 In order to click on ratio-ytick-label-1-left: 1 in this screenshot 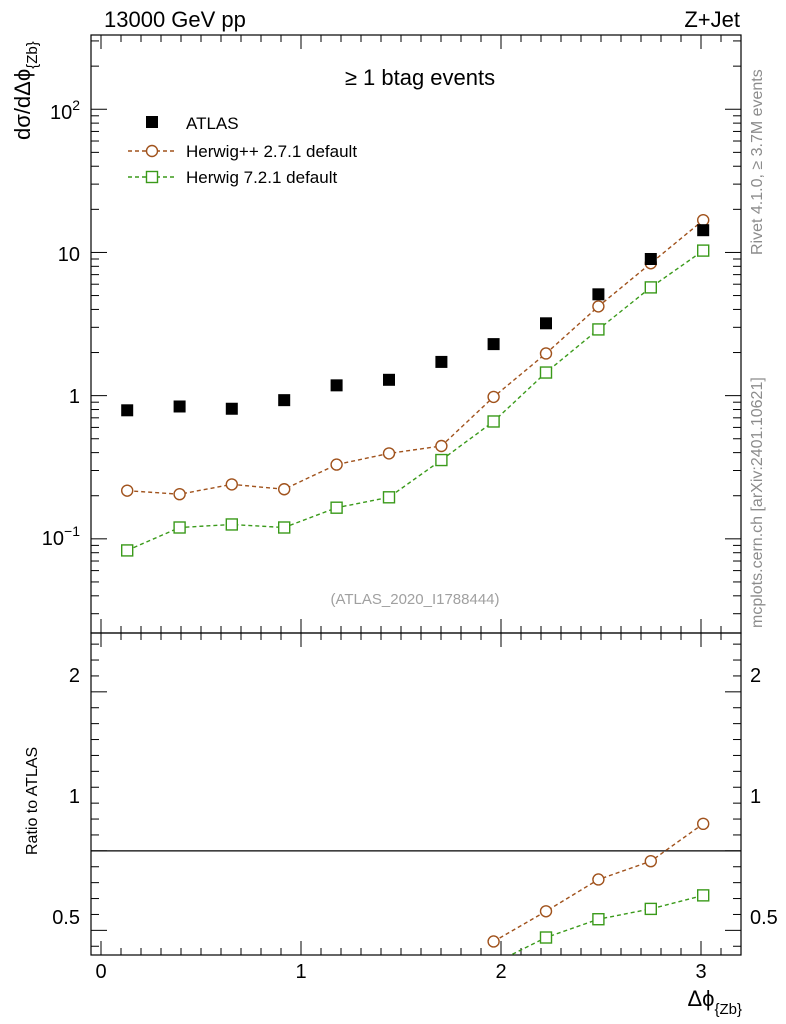, I will do `click(74, 797)`.